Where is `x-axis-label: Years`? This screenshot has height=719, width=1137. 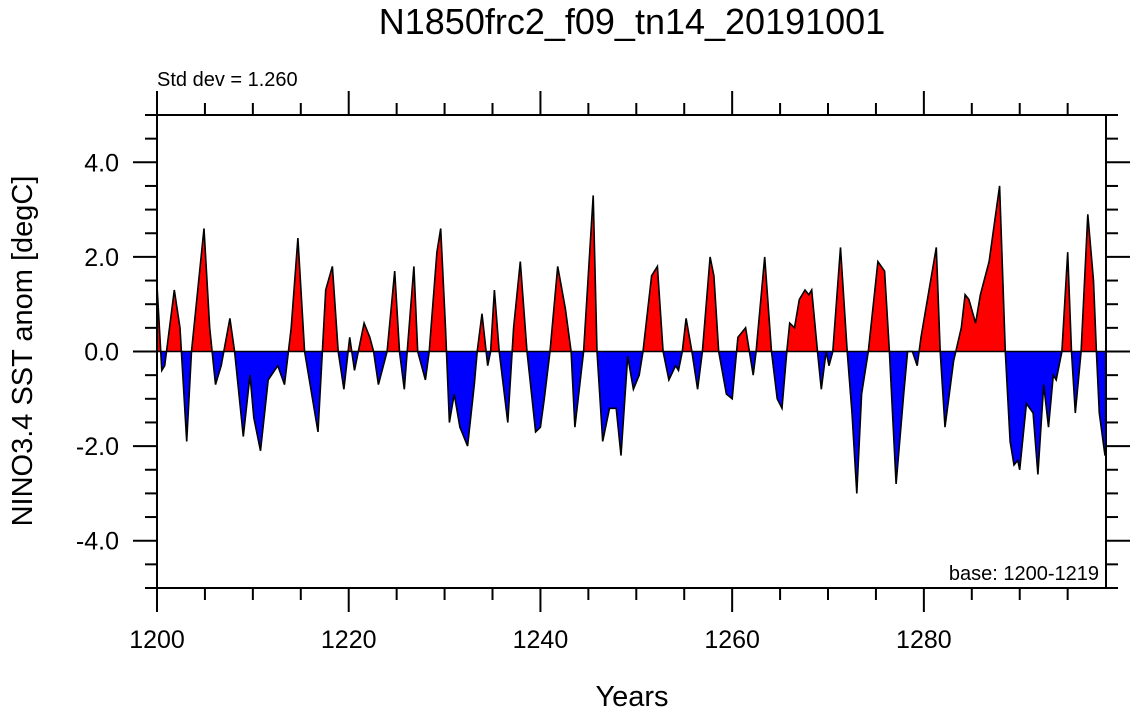
x-axis-label: Years is located at coordinates (631, 697).